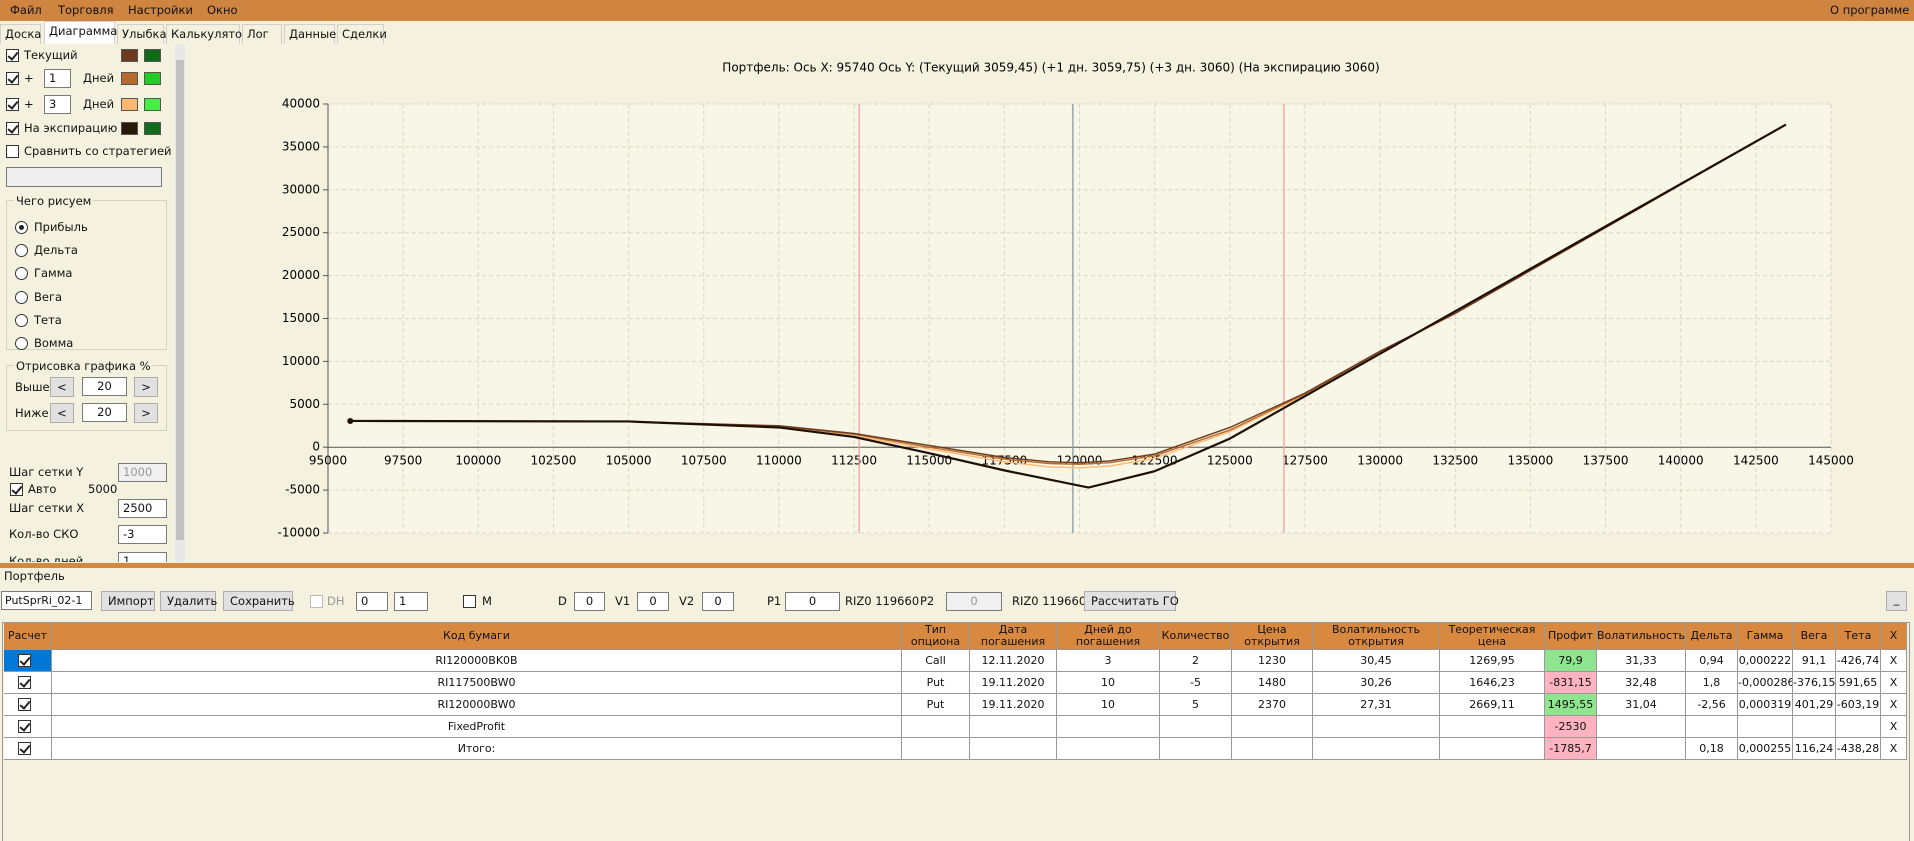 Image resolution: width=1914 pixels, height=841 pixels. I want to click on tab: Доска, so click(20, 34).